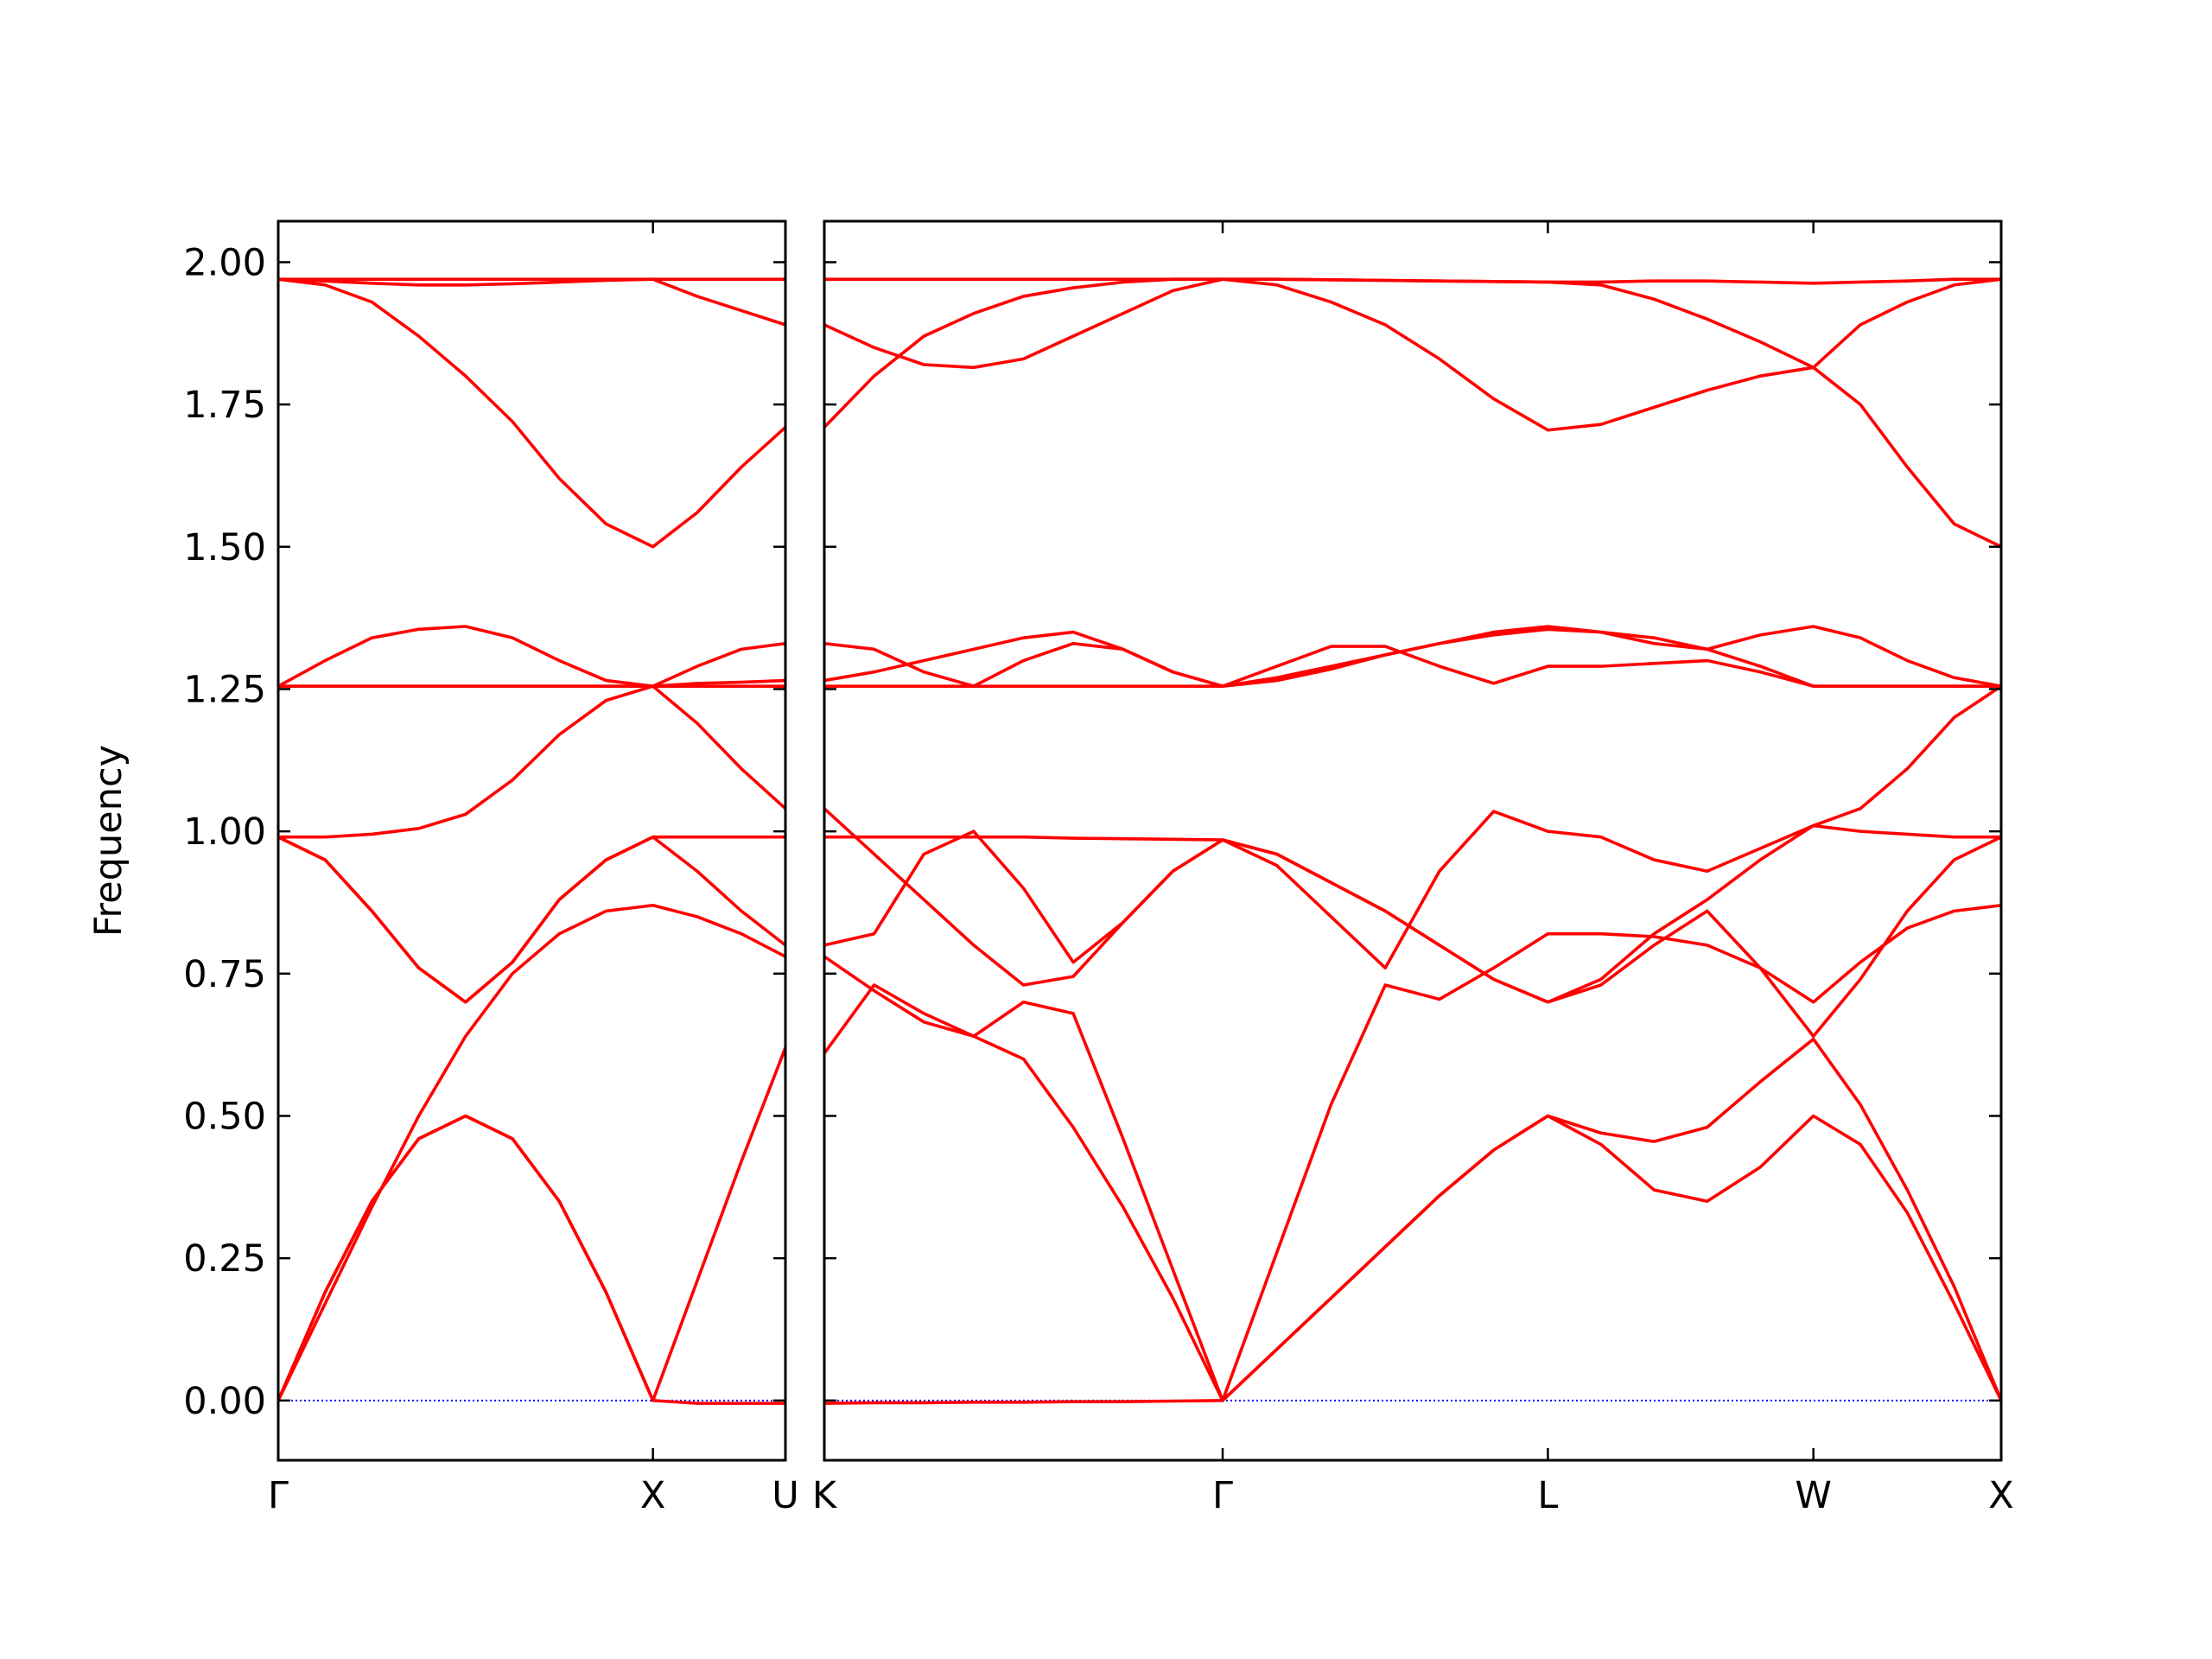 Image resolution: width=2212 pixels, height=1659 pixels. What do you see at coordinates (224, 262) in the screenshot?
I see `y-tick-label: 2.00` at bounding box center [224, 262].